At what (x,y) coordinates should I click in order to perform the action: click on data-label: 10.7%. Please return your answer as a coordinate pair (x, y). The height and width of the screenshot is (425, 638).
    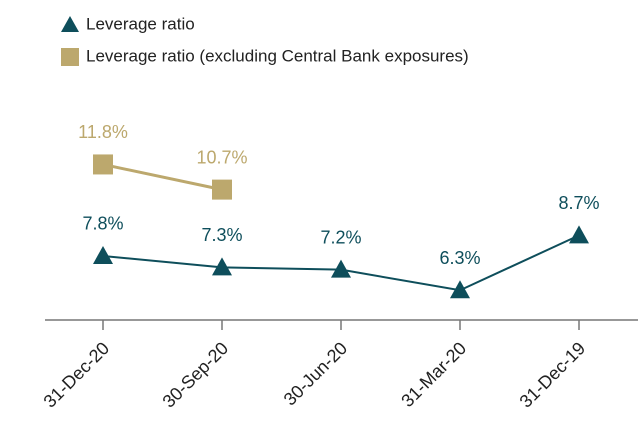
    Looking at the image, I should click on (221, 157).